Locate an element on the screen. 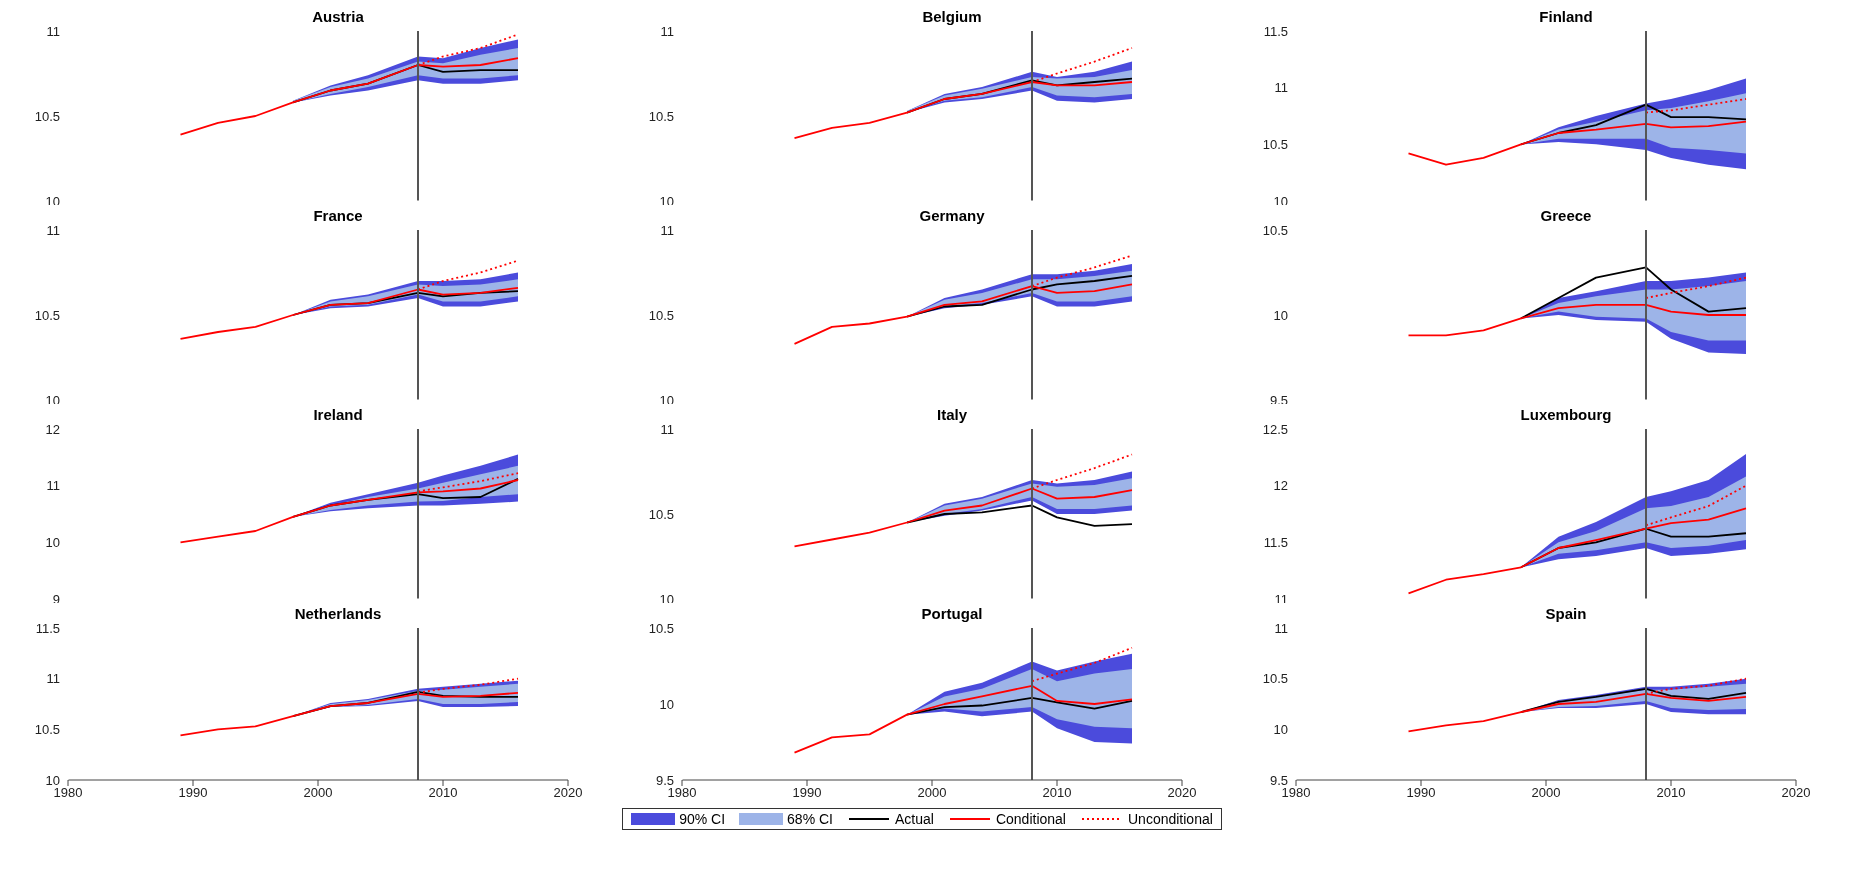 The image size is (1858, 896). chart-title: Belgium is located at coordinates (952, 16).